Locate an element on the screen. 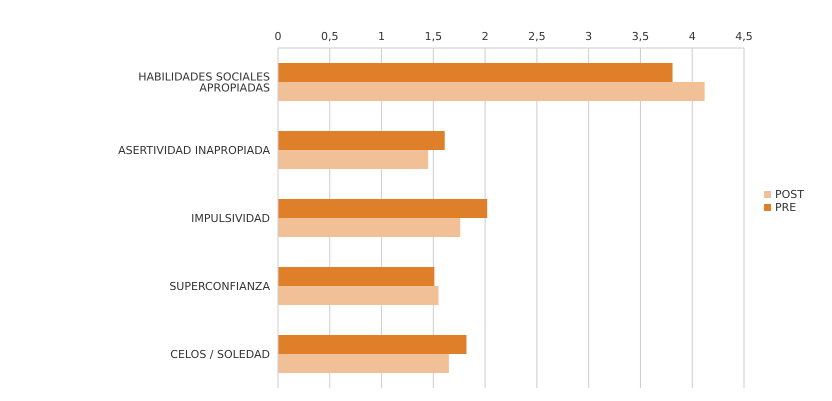  y-tick-label: ASERTIVIDAD INAPROPIADA is located at coordinates (194, 150).